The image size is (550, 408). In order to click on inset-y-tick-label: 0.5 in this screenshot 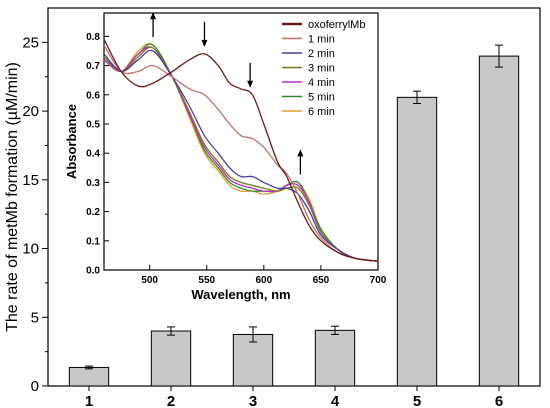, I will do `click(93, 124)`.